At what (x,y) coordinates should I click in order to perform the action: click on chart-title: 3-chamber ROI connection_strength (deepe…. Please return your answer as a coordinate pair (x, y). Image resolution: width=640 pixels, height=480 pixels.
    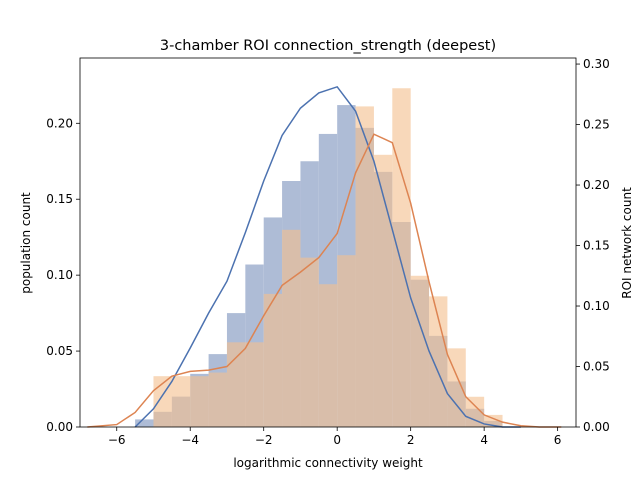
    Looking at the image, I should click on (328, 46).